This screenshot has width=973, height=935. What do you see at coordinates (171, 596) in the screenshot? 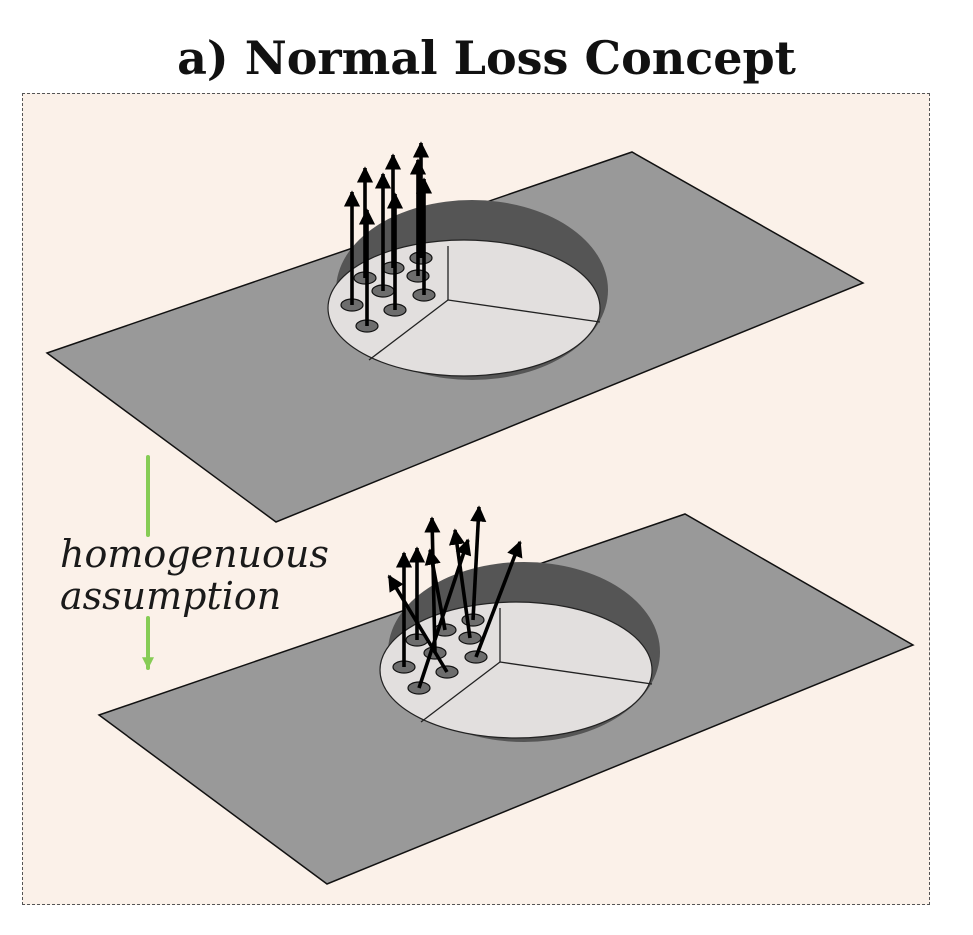
I see `assumption-label-line2: assumption` at bounding box center [171, 596].